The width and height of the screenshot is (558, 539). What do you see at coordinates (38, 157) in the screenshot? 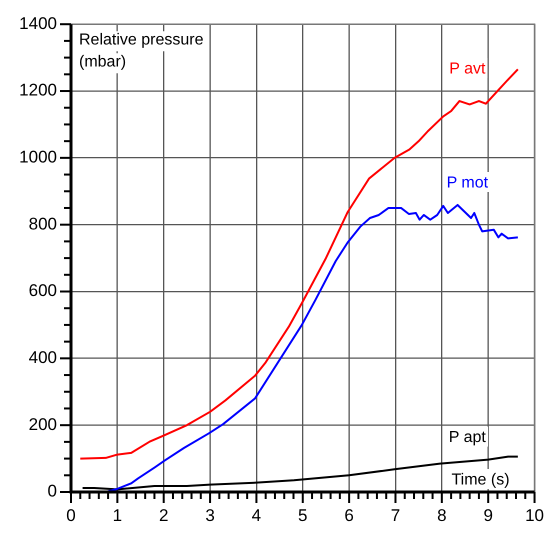
I see `y-tick-label: 1000` at bounding box center [38, 157].